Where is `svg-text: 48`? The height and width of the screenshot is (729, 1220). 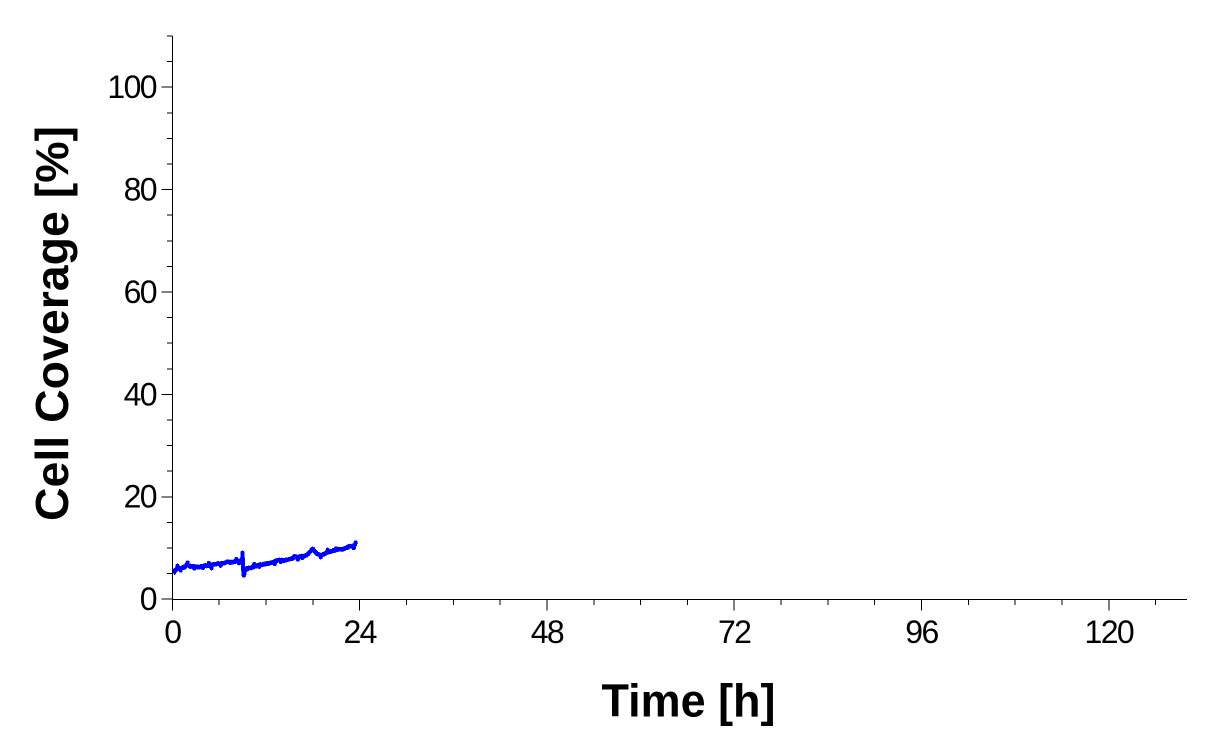
svg-text: 48 is located at coordinates (547, 632).